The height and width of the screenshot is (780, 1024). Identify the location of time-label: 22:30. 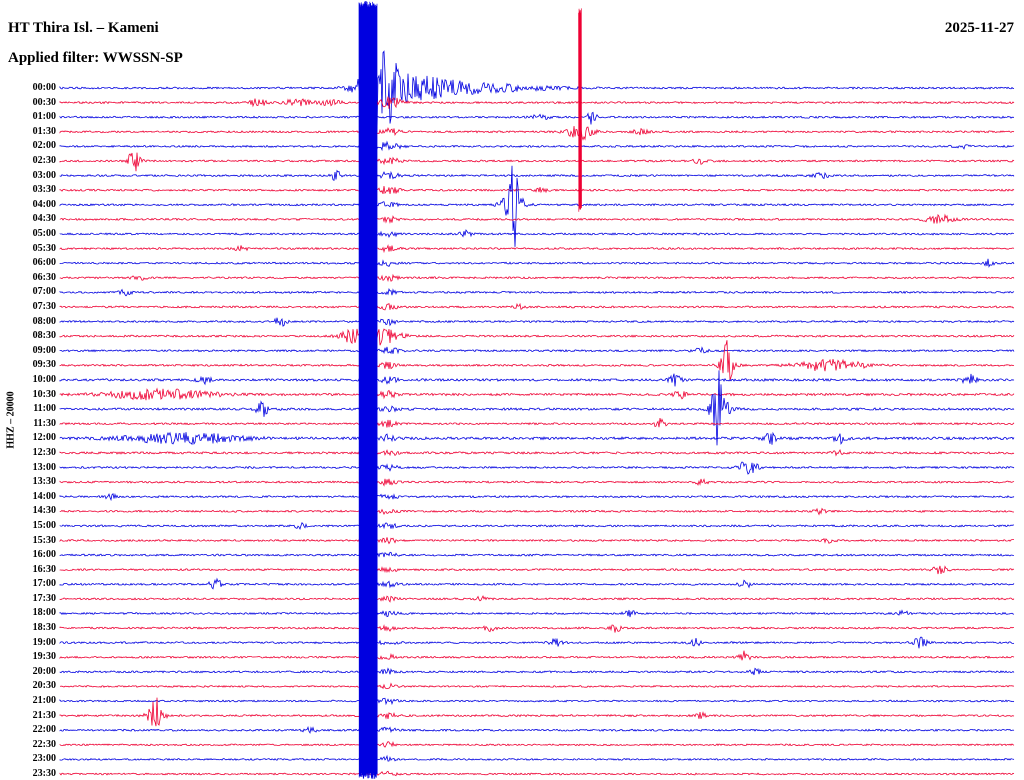
(44, 744).